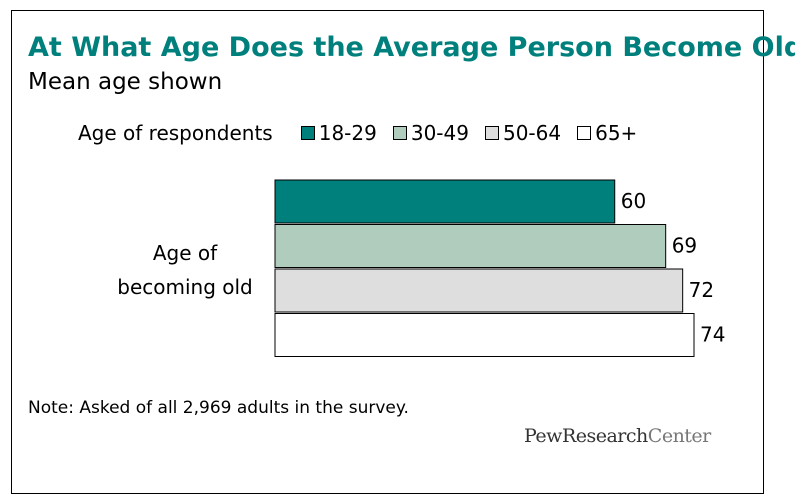  I want to click on data-label-65-plus: 74, so click(712, 335).